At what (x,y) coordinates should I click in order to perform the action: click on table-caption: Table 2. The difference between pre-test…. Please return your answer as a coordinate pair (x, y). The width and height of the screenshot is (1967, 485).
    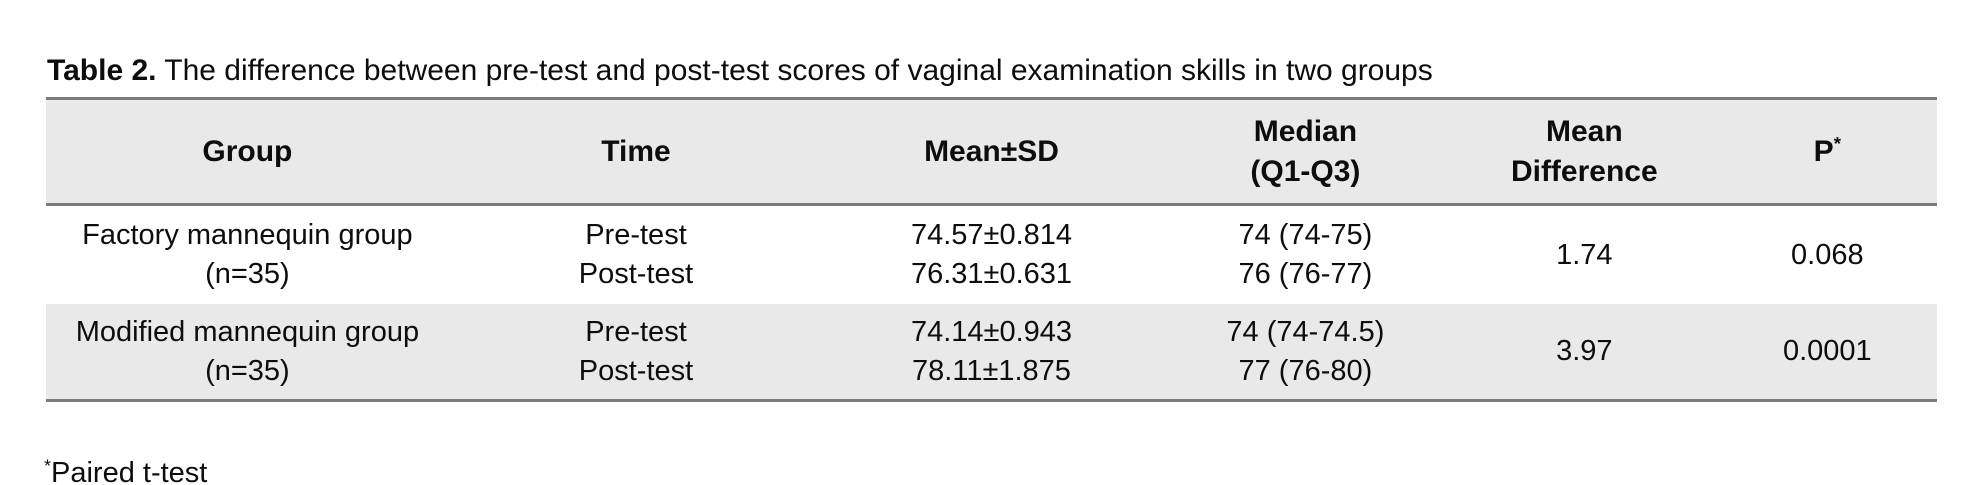
    Looking at the image, I should click on (740, 71).